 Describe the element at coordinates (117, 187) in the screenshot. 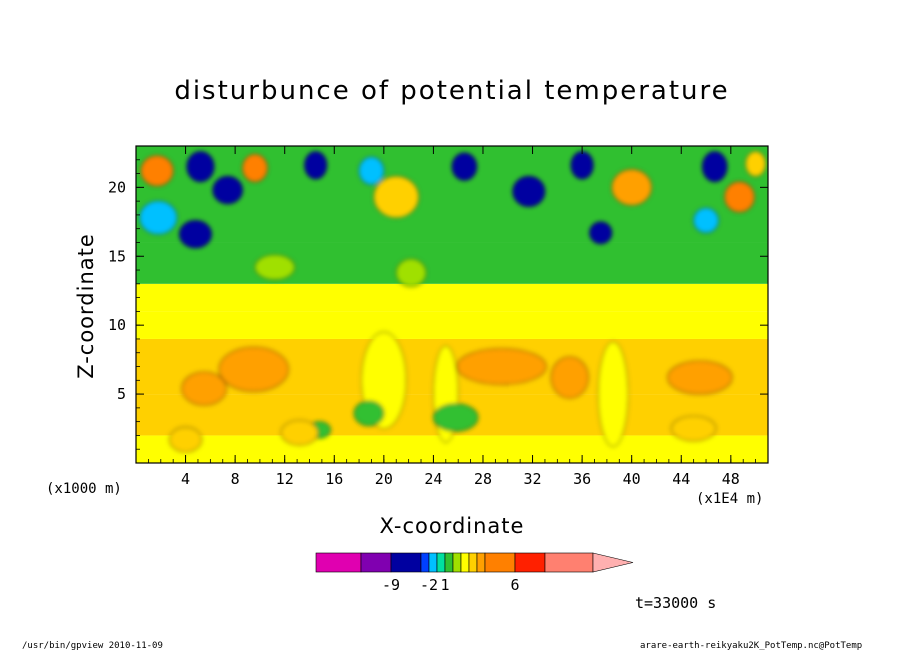

I see `y-tick-label: 20` at that location.